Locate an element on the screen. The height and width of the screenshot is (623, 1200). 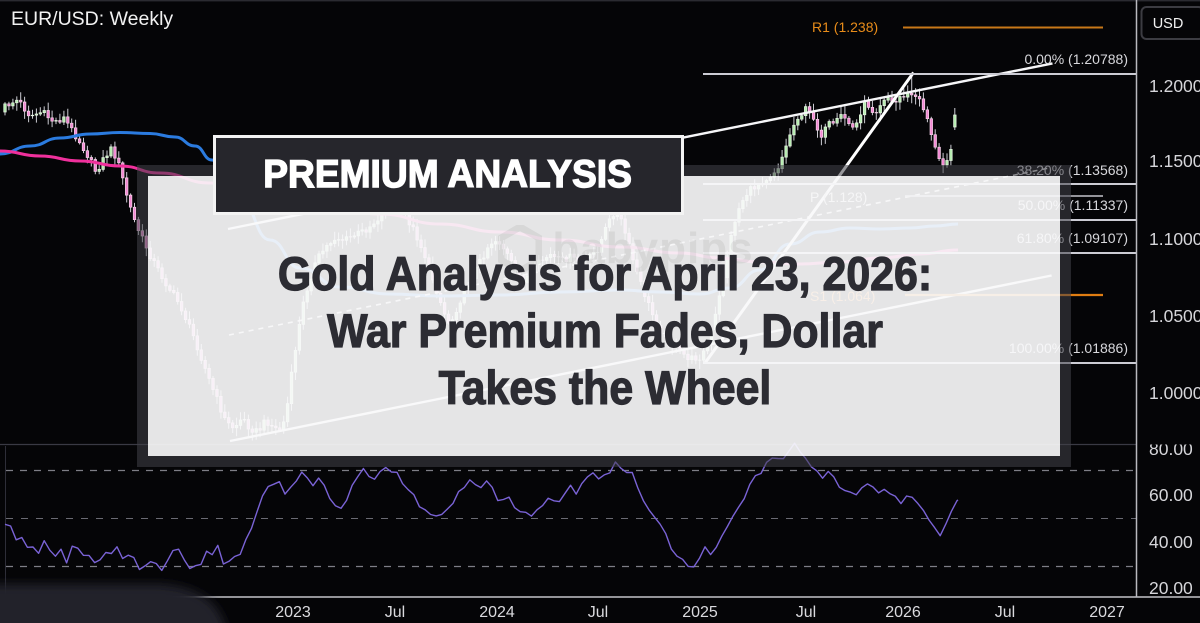
svg-text: 1.2000 is located at coordinates (1174, 86).